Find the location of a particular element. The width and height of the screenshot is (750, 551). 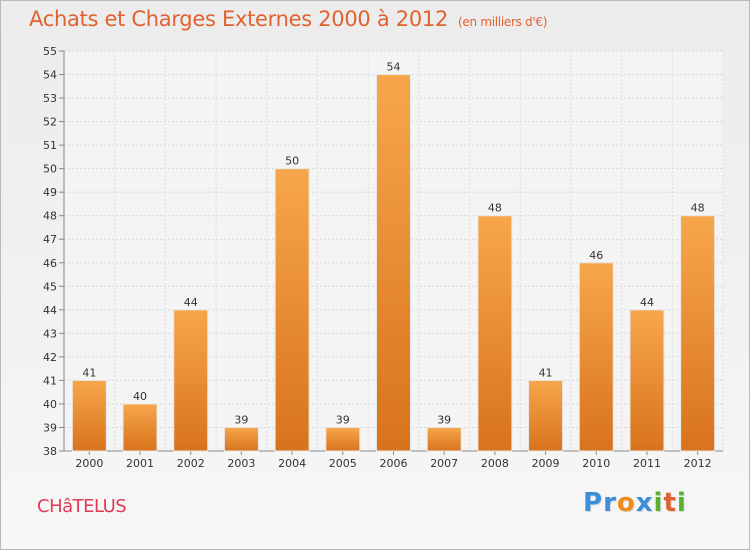

x-tick-label: 2003 is located at coordinates (241, 463).